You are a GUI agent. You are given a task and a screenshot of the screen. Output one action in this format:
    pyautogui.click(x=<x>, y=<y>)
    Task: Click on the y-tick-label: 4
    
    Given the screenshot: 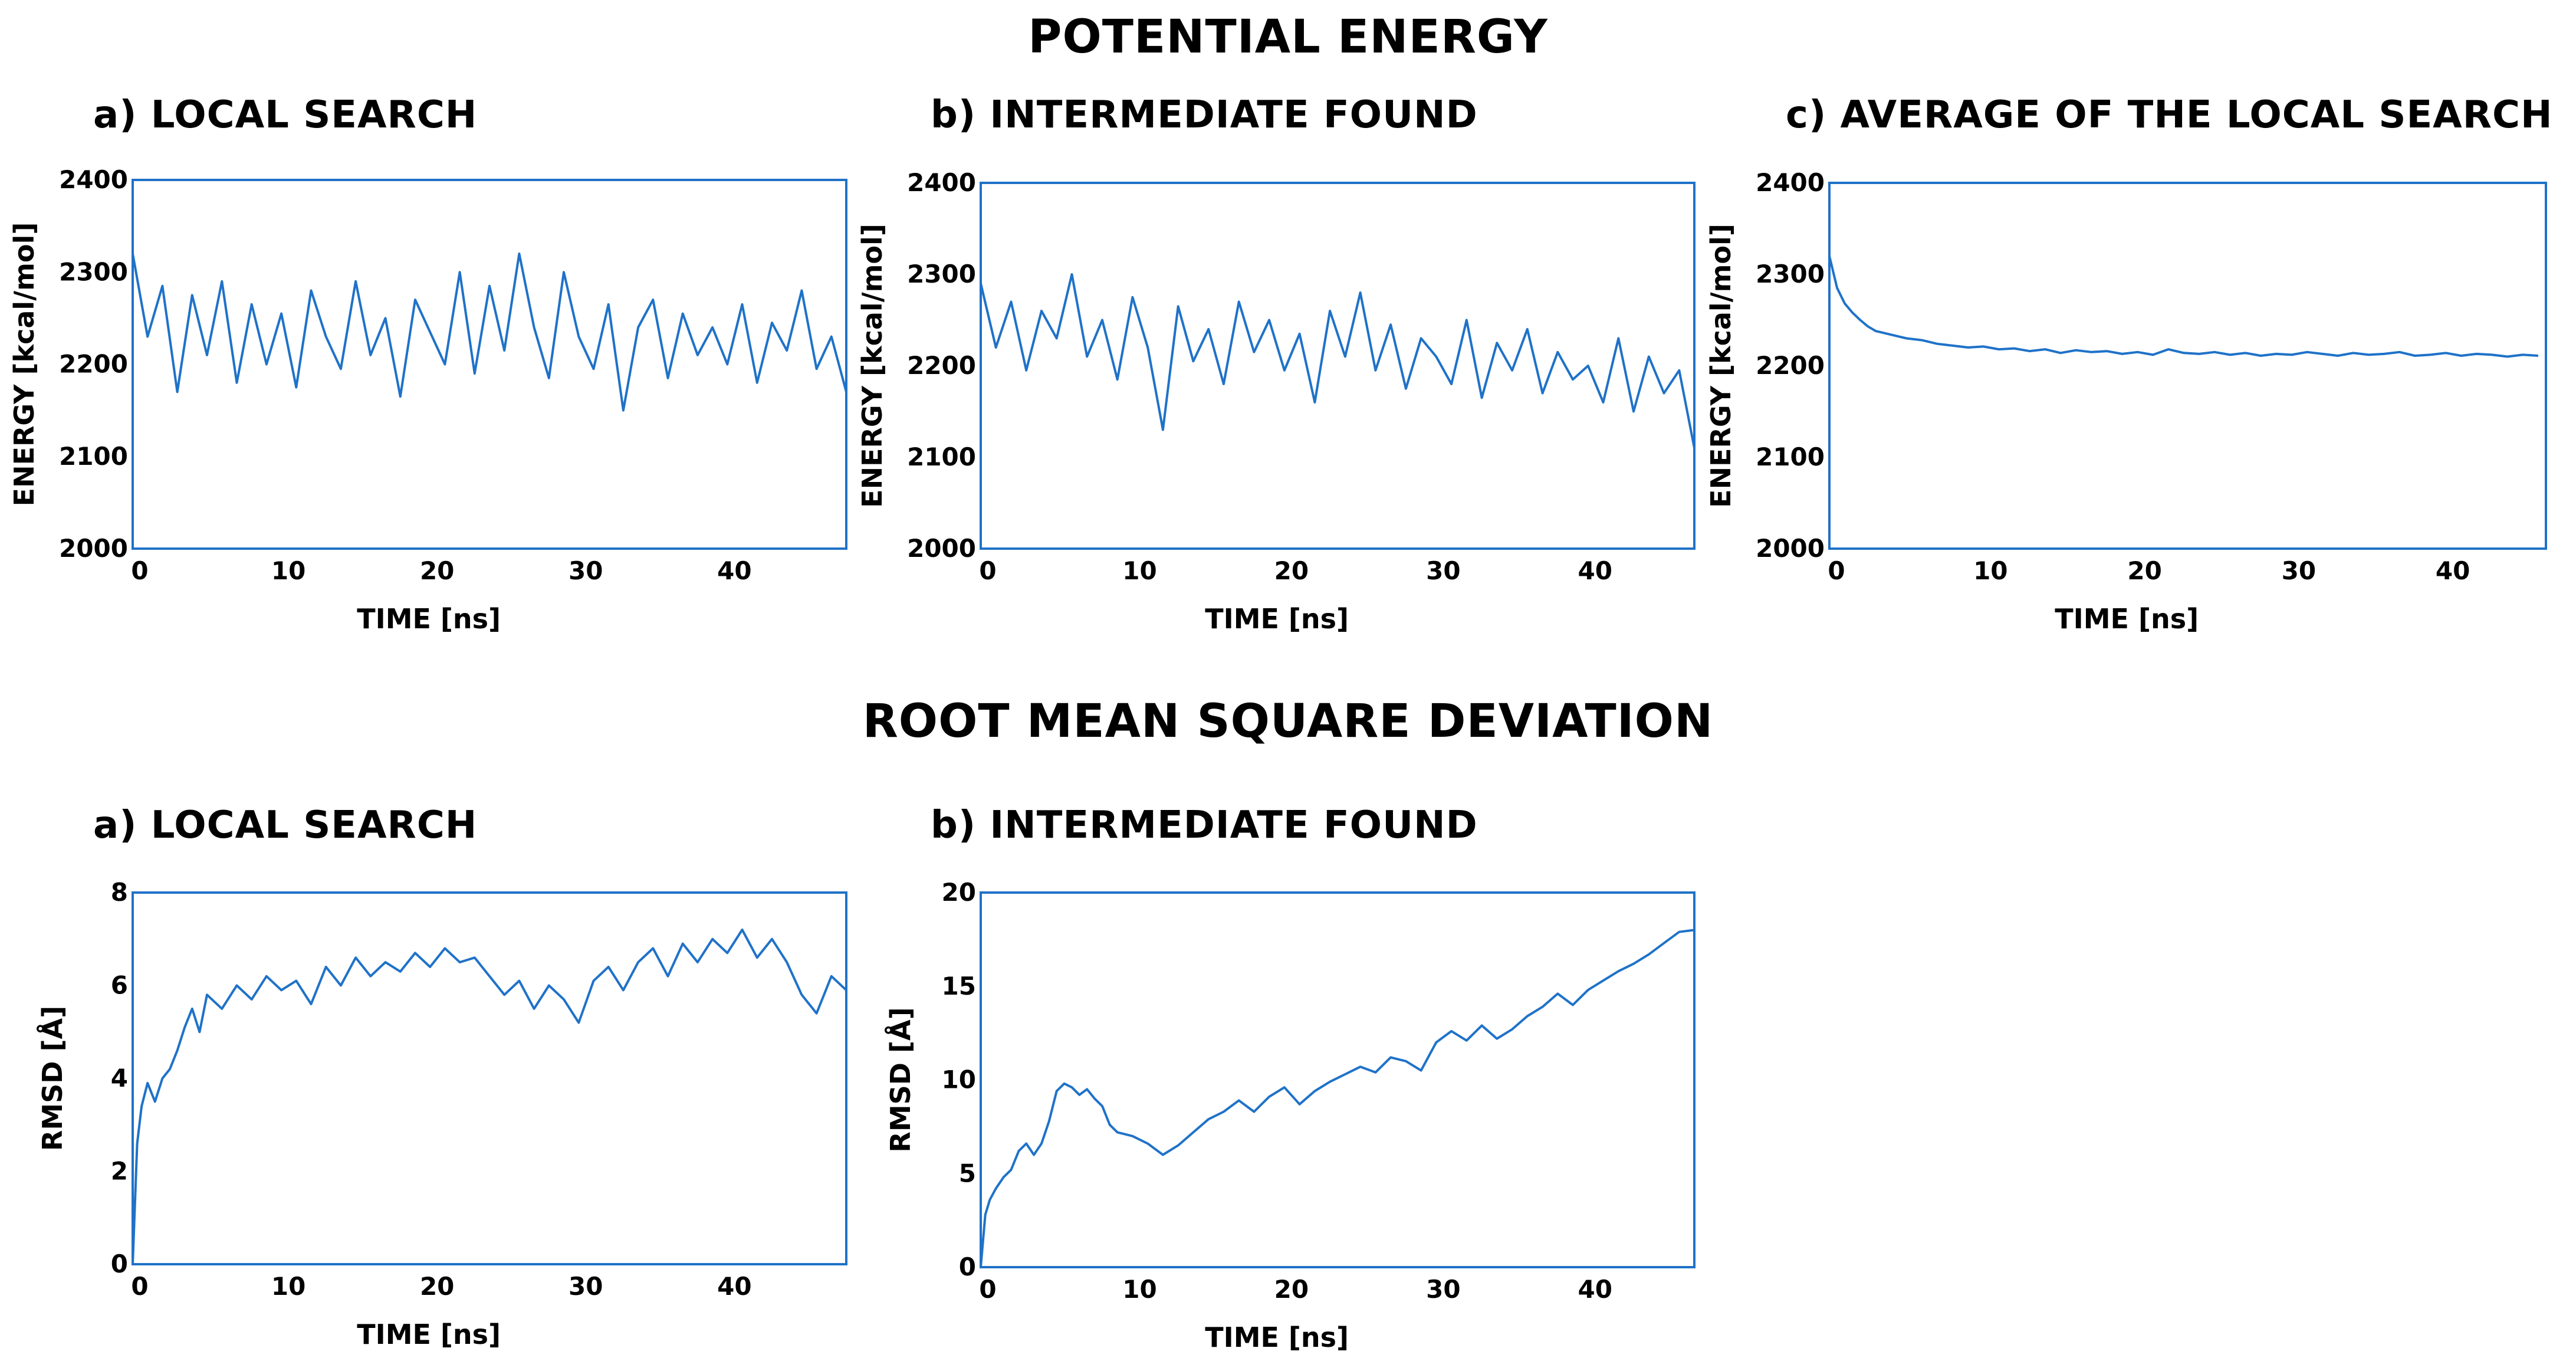 What is the action you would take?
    pyautogui.click(x=119, y=1078)
    